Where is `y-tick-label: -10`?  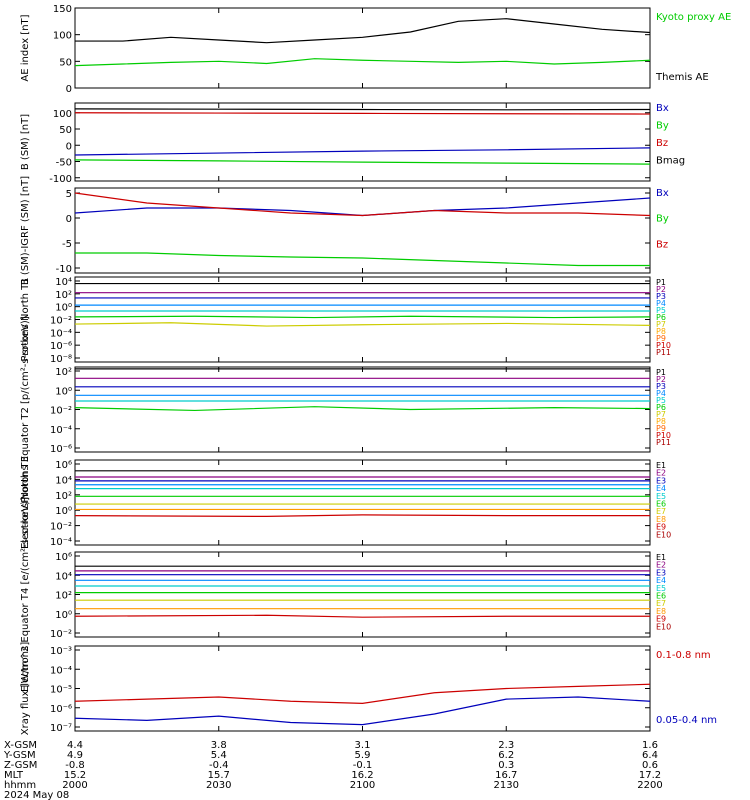
y-tick-label: -10 is located at coordinates (64, 269).